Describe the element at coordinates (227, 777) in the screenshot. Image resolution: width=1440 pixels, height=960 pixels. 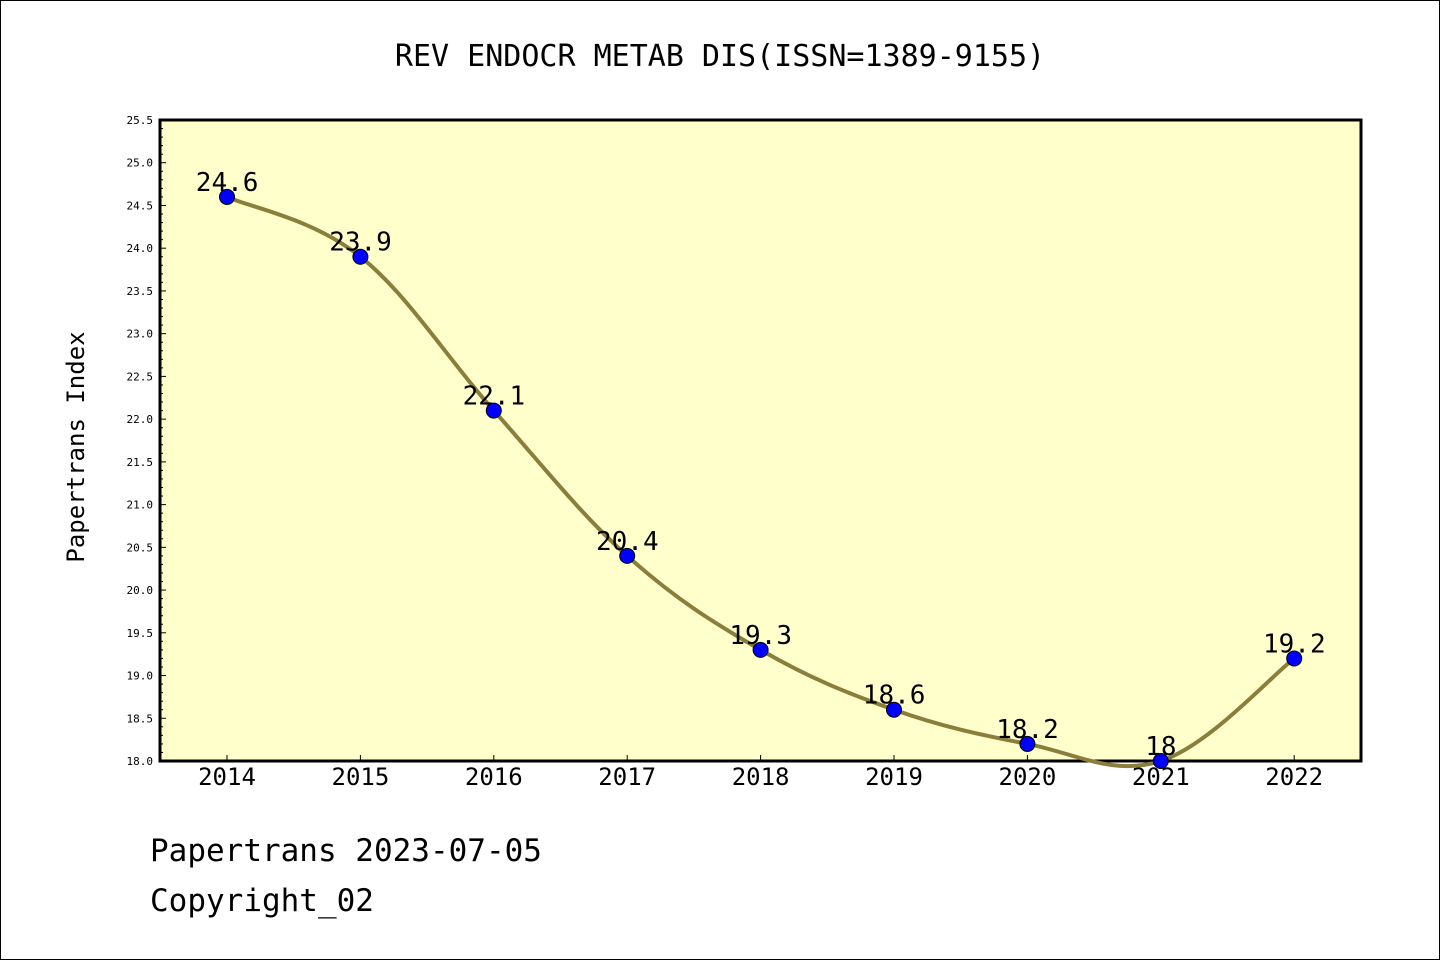
I see `x-tick-label: 2014` at that location.